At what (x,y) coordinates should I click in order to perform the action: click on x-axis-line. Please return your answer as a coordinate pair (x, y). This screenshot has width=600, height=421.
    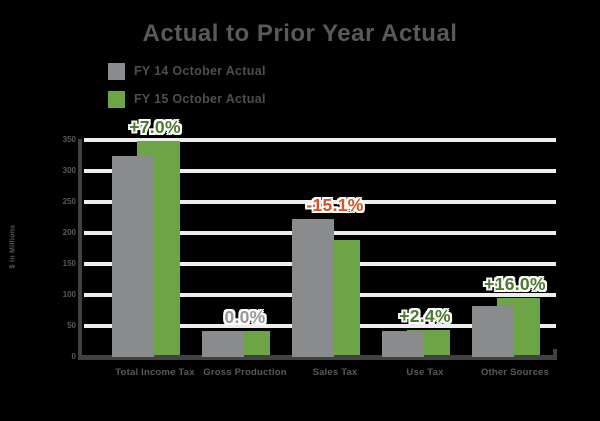
    Looking at the image, I should click on (317, 357).